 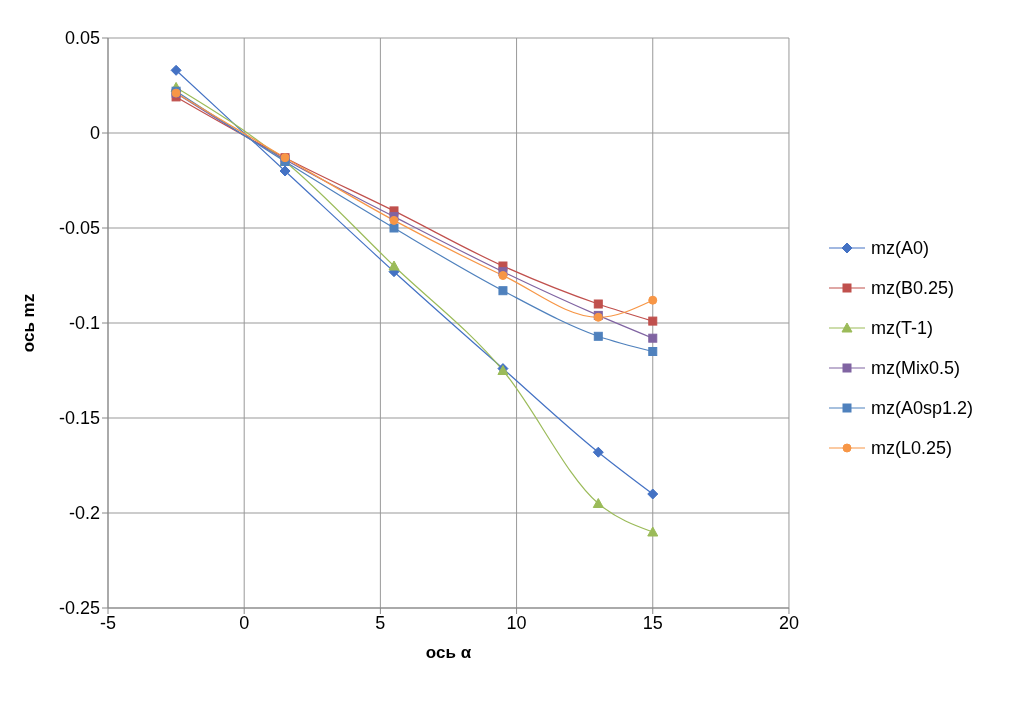 What do you see at coordinates (652, 622) in the screenshot?
I see `x-tick-label: 15` at bounding box center [652, 622].